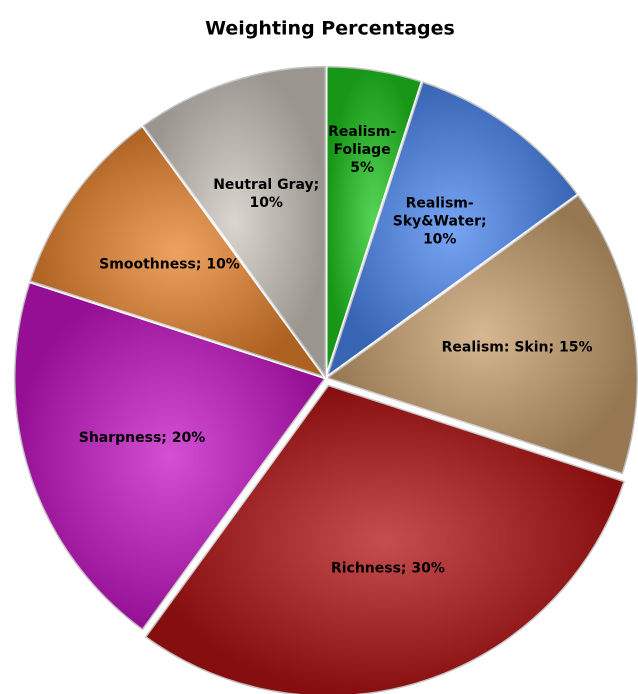 The image size is (638, 694). Describe the element at coordinates (266, 194) in the screenshot. I see `data-label: Neutral Gray; 10%` at that location.